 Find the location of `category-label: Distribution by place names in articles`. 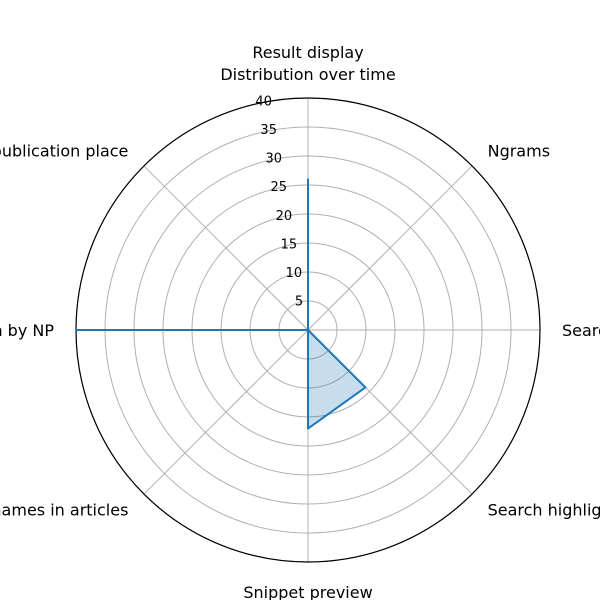

category-label: Distribution by place names in articles is located at coordinates (64, 510).